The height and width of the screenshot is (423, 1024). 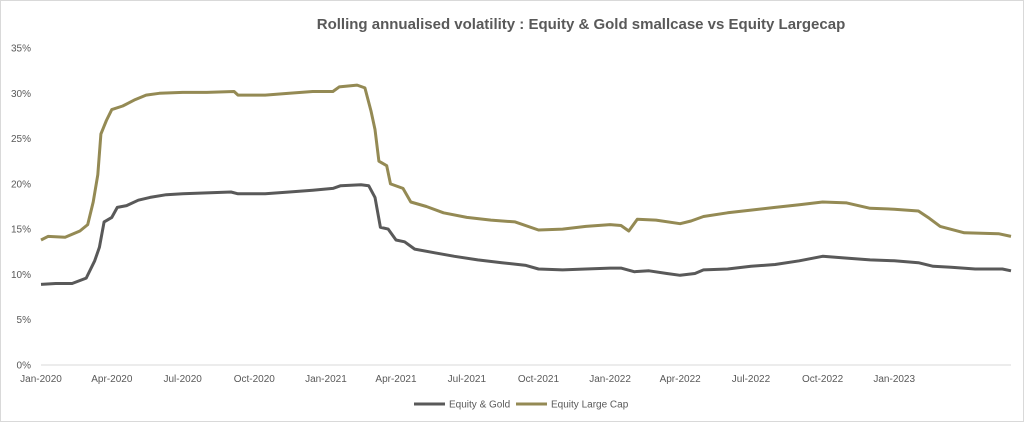 I want to click on x-tick-label: Jul-2021, so click(x=467, y=379).